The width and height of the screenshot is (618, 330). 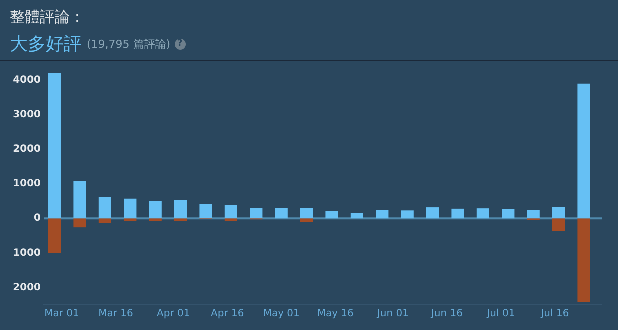 I want to click on x-tick-label: May 01, so click(x=281, y=314).